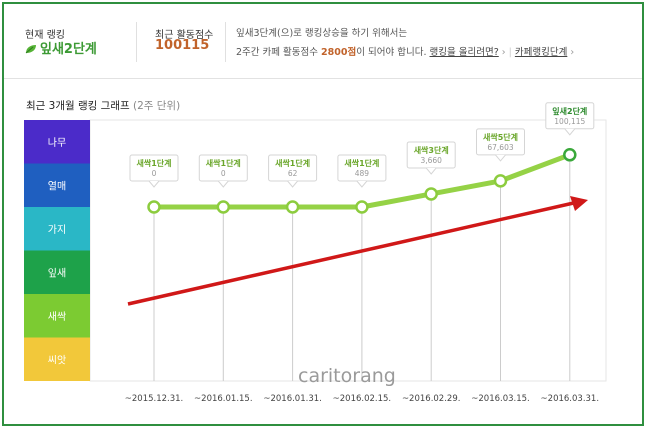 This screenshot has height=432, width=650. I want to click on x-tick-label: ~2016.01.31., so click(292, 399).